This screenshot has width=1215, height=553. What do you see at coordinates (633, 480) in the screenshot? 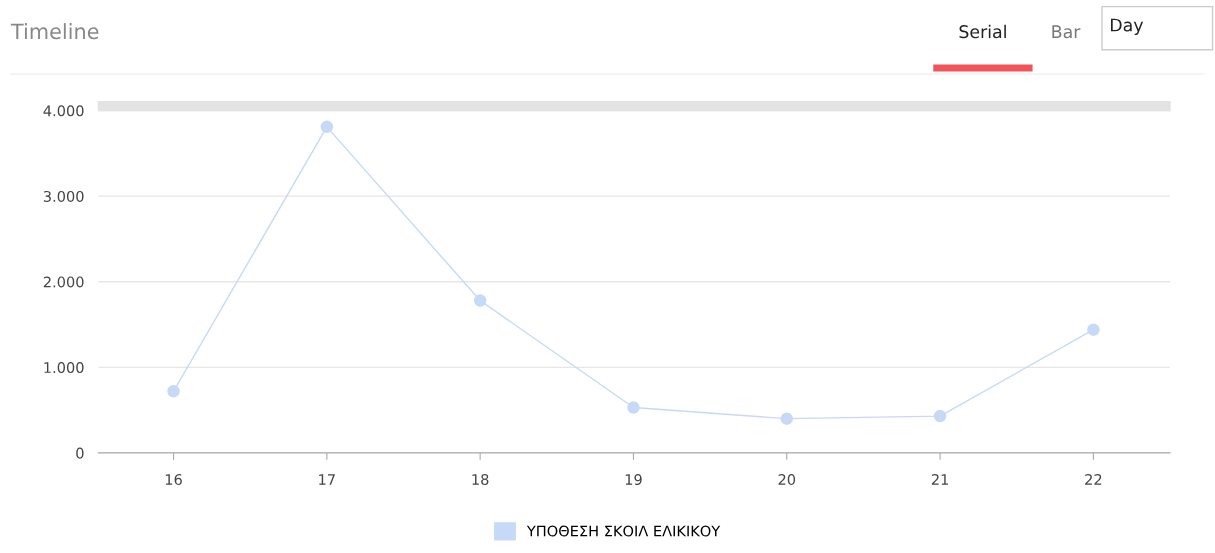
I see `x-tick-label: 19` at bounding box center [633, 480].